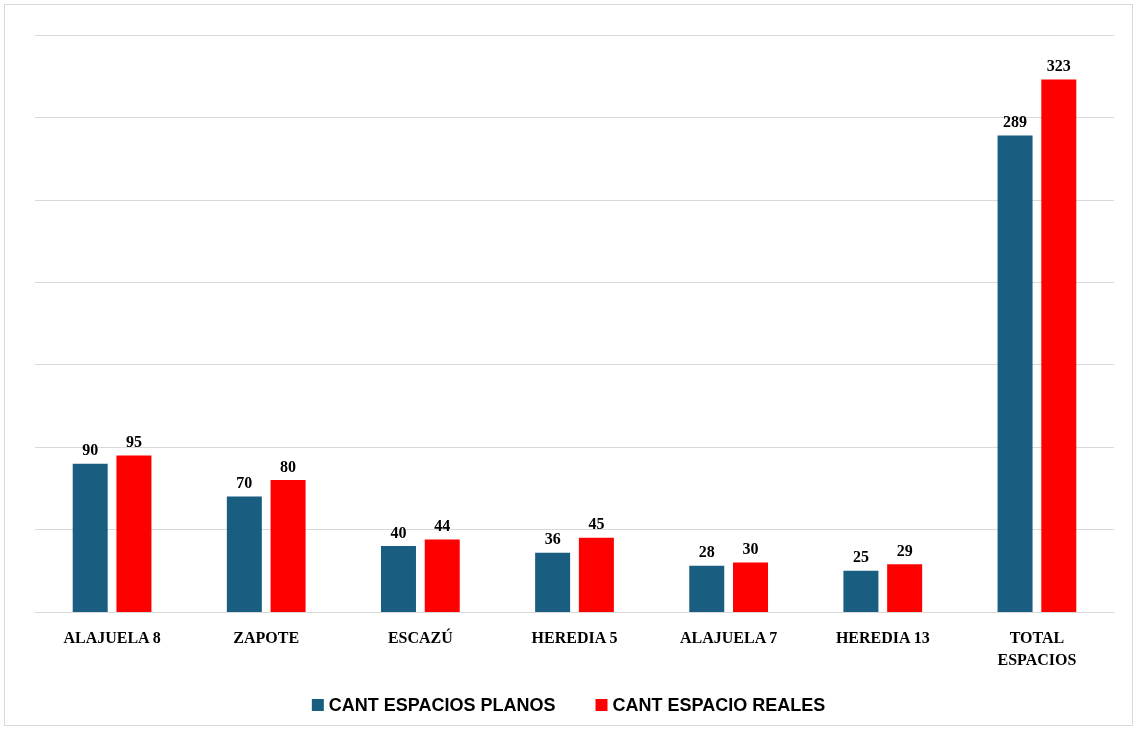 The image size is (1139, 732). What do you see at coordinates (904, 550) in the screenshot?
I see `data-label: 29` at bounding box center [904, 550].